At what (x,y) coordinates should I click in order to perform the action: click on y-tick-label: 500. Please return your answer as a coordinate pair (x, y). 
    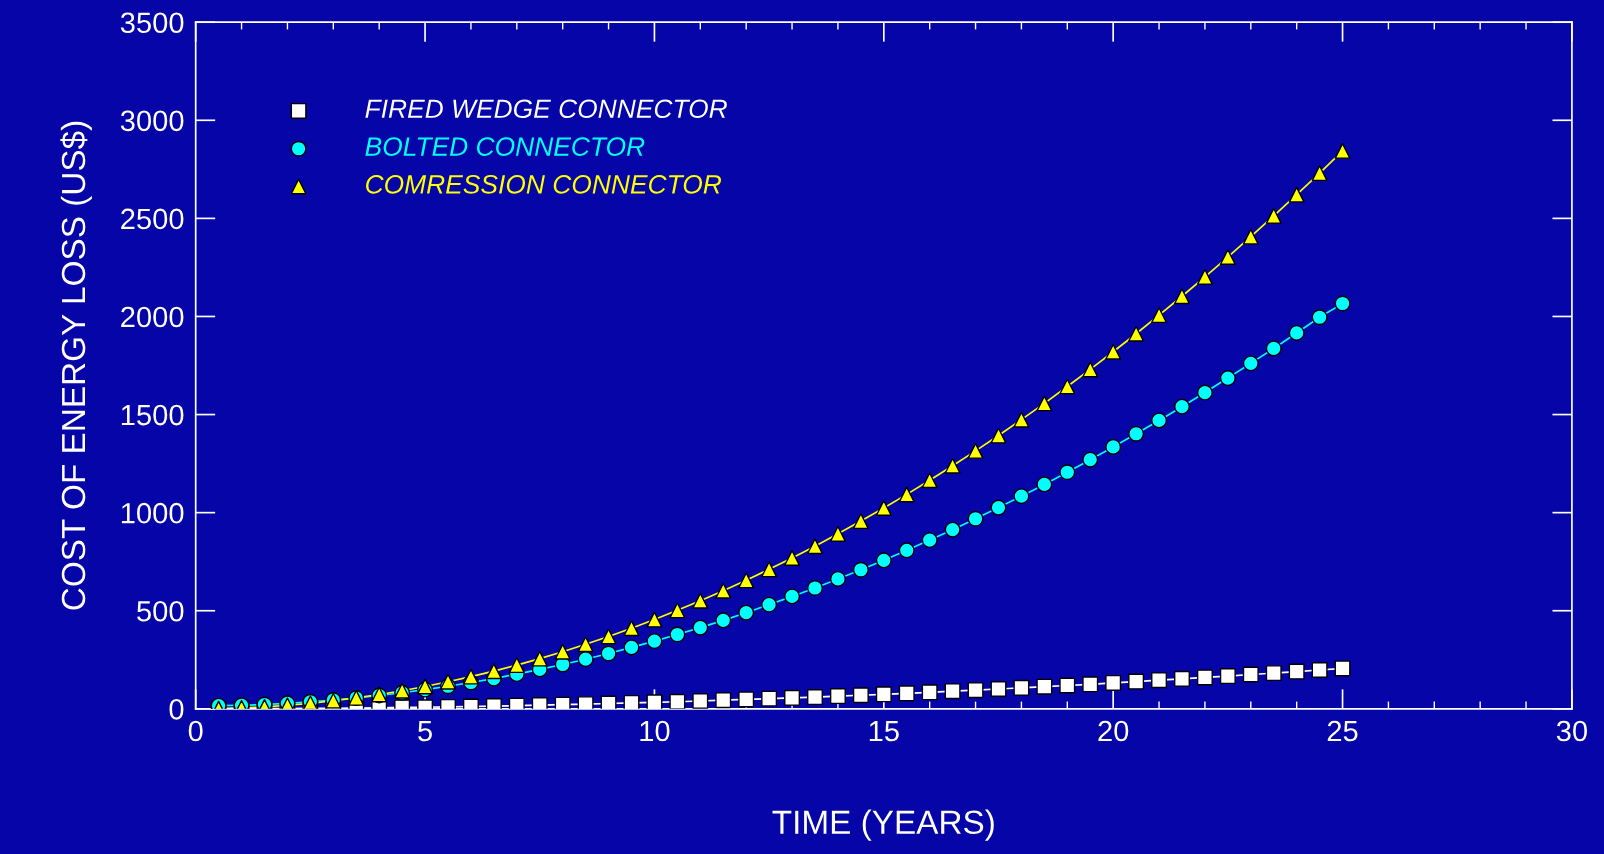
    Looking at the image, I should click on (160, 611).